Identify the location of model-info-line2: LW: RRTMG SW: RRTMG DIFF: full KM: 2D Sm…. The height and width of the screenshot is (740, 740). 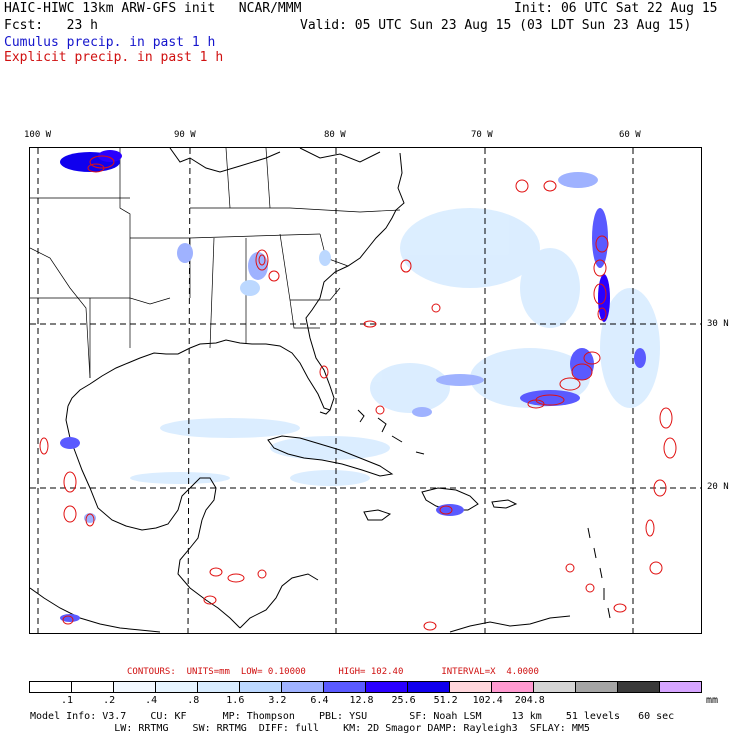
(310, 728).